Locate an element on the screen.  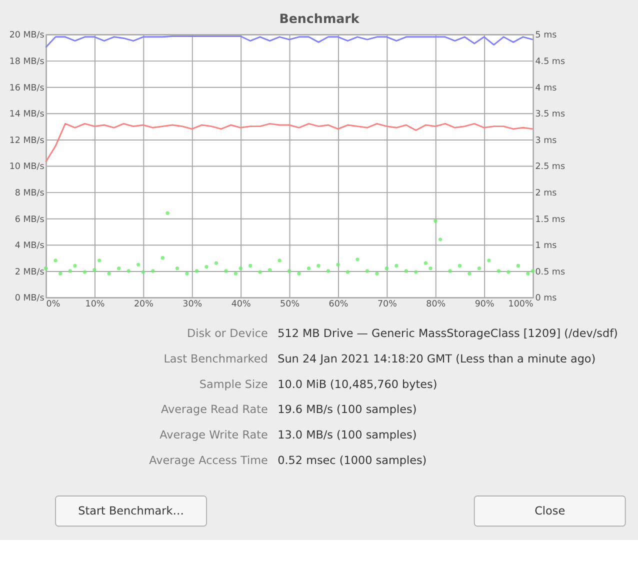
text: Sun 24 Jan 2021 14:18:20 GMT (Less than a minute ago) is located at coordinates (437, 359).